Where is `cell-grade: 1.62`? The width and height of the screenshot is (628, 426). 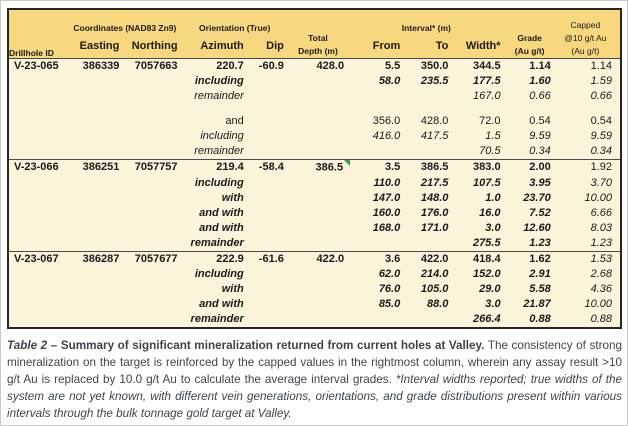
cell-grade: 1.62 is located at coordinates (533, 258).